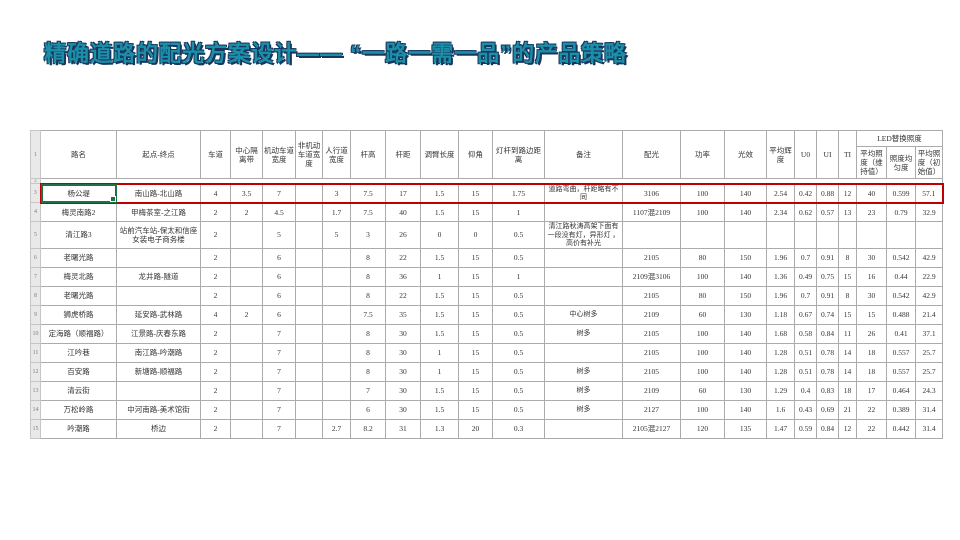 The height and width of the screenshot is (540, 960). What do you see at coordinates (702, 314) in the screenshot?
I see `cell-power: 60` at bounding box center [702, 314].